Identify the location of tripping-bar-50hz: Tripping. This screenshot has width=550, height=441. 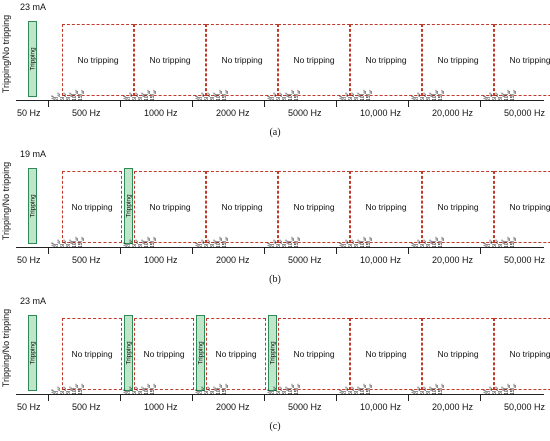
(32, 59).